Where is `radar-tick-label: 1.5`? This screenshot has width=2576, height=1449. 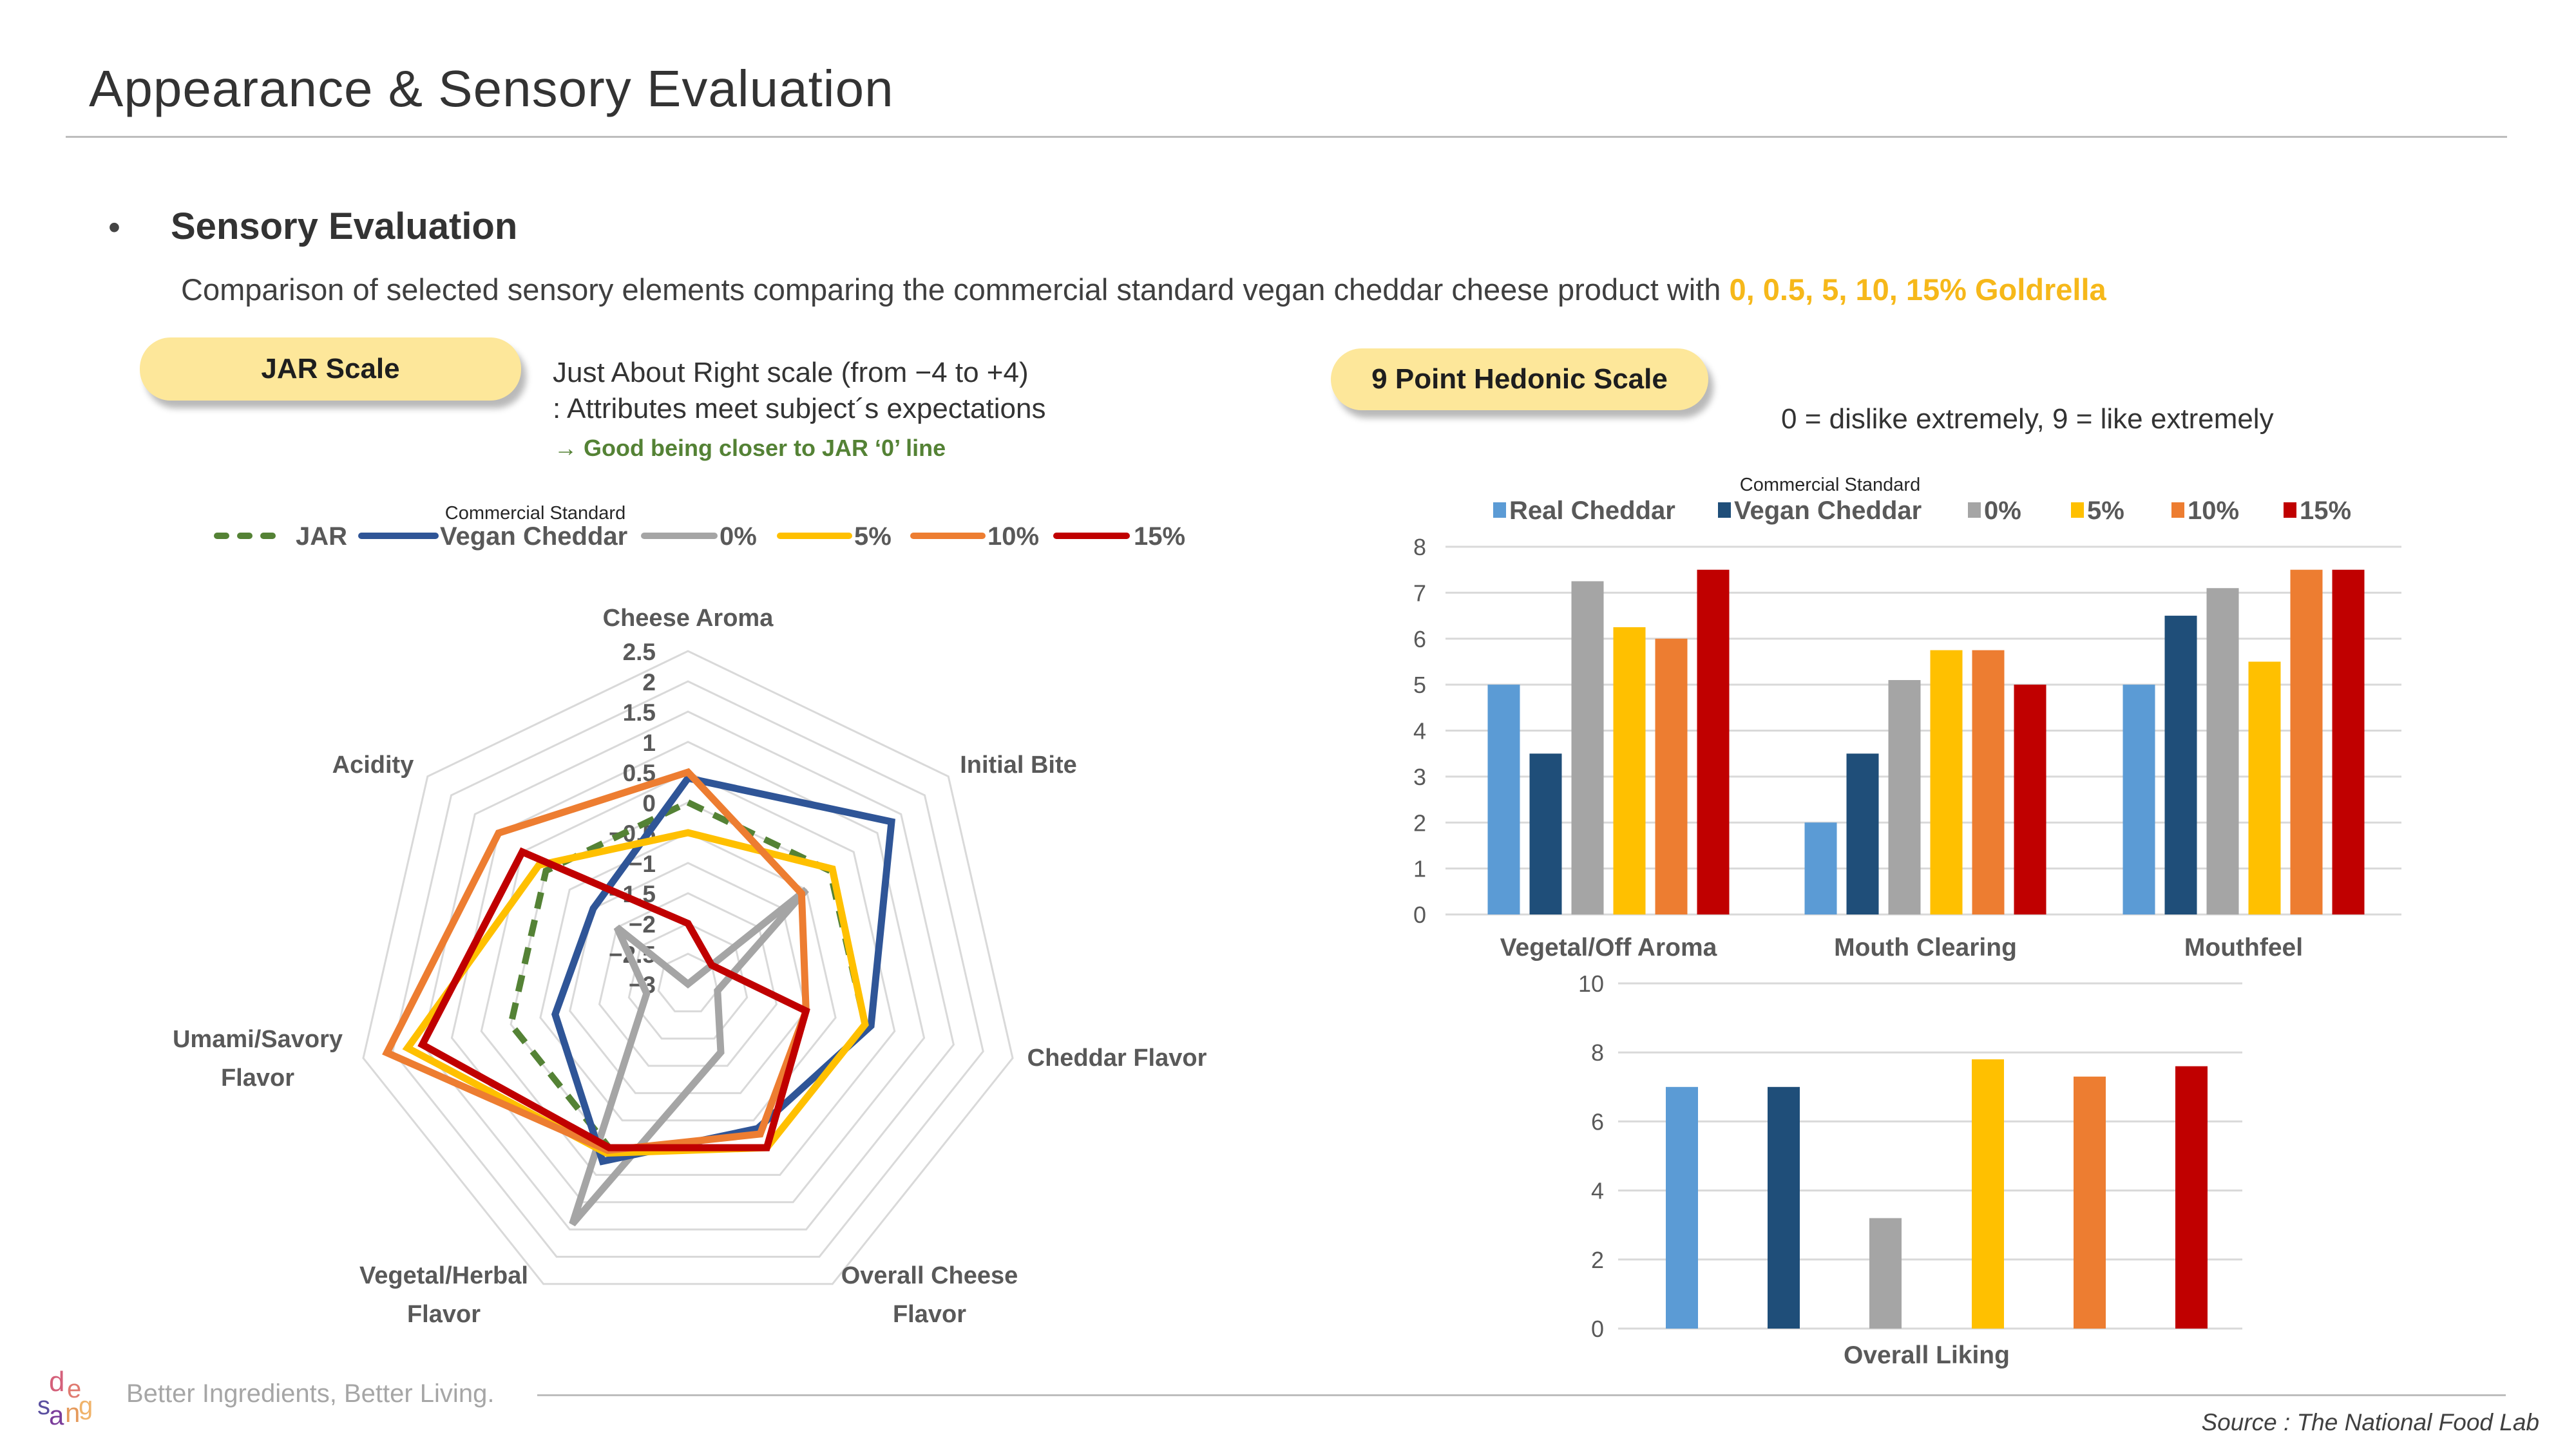
radar-tick-label: 1.5 is located at coordinates (639, 713).